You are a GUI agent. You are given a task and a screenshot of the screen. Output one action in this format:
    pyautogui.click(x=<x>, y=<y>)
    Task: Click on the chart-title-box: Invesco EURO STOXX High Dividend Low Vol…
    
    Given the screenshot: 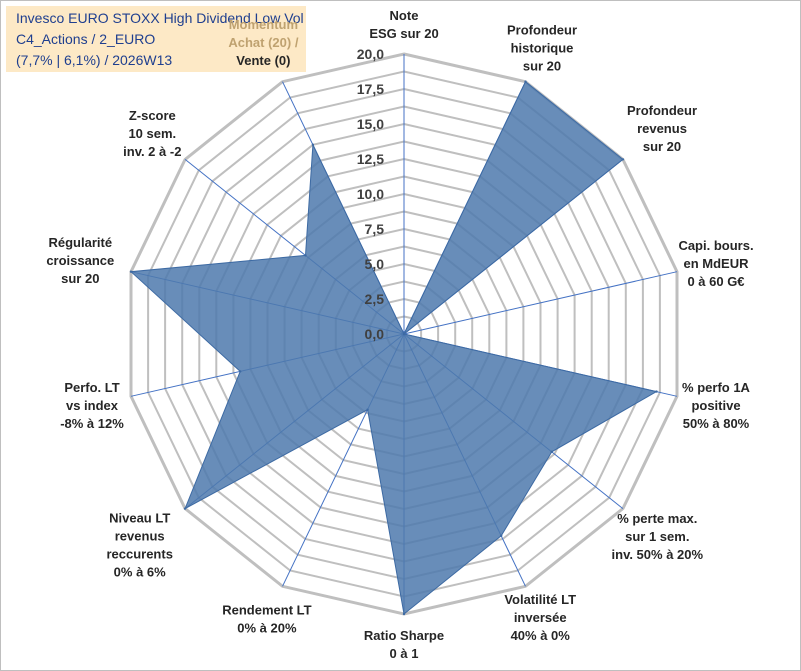 What is the action you would take?
    pyautogui.click(x=156, y=39)
    